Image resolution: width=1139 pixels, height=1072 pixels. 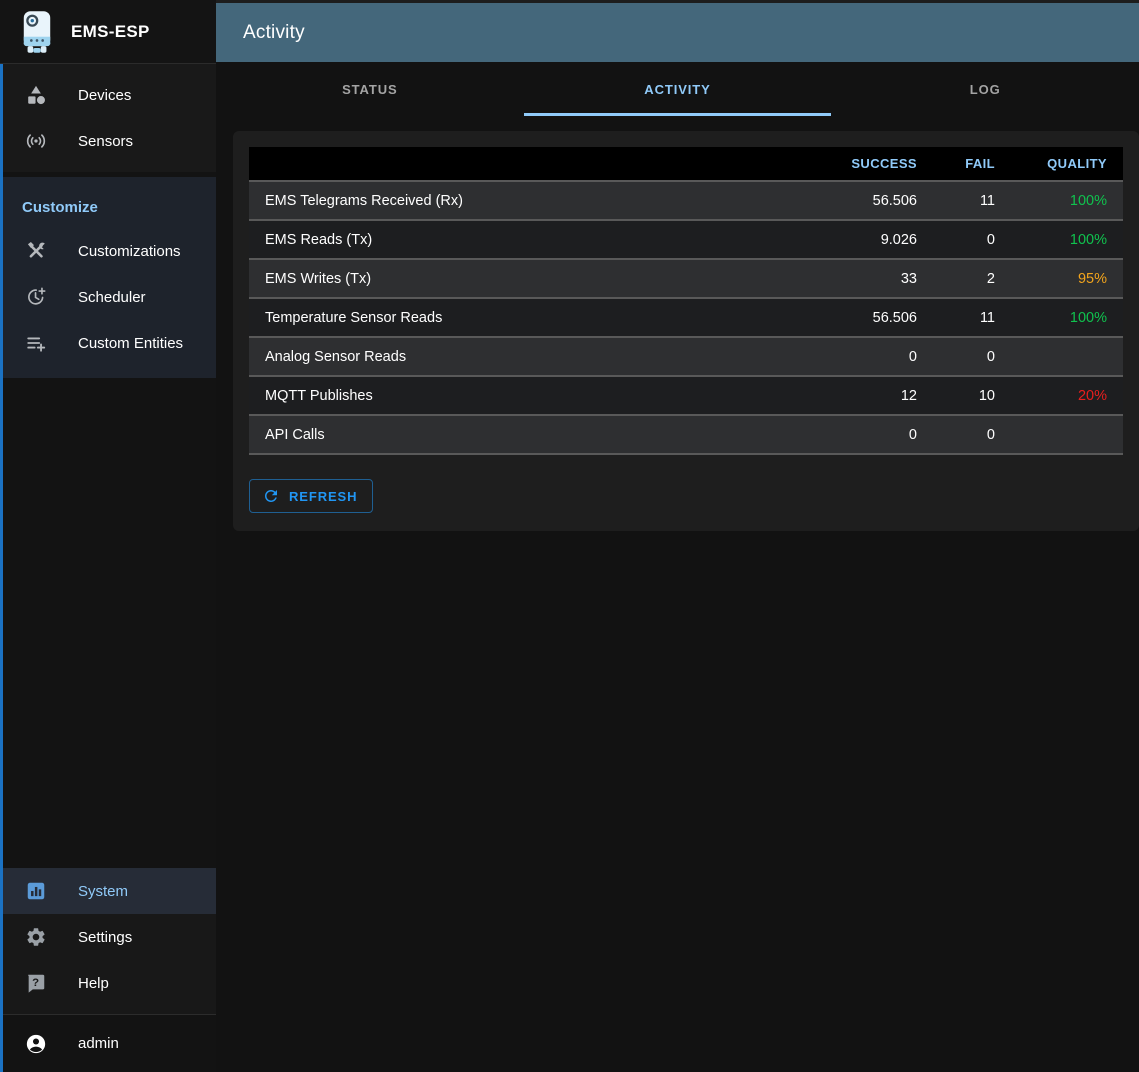 I want to click on refresh-button-label: REFRESH, so click(x=323, y=496).